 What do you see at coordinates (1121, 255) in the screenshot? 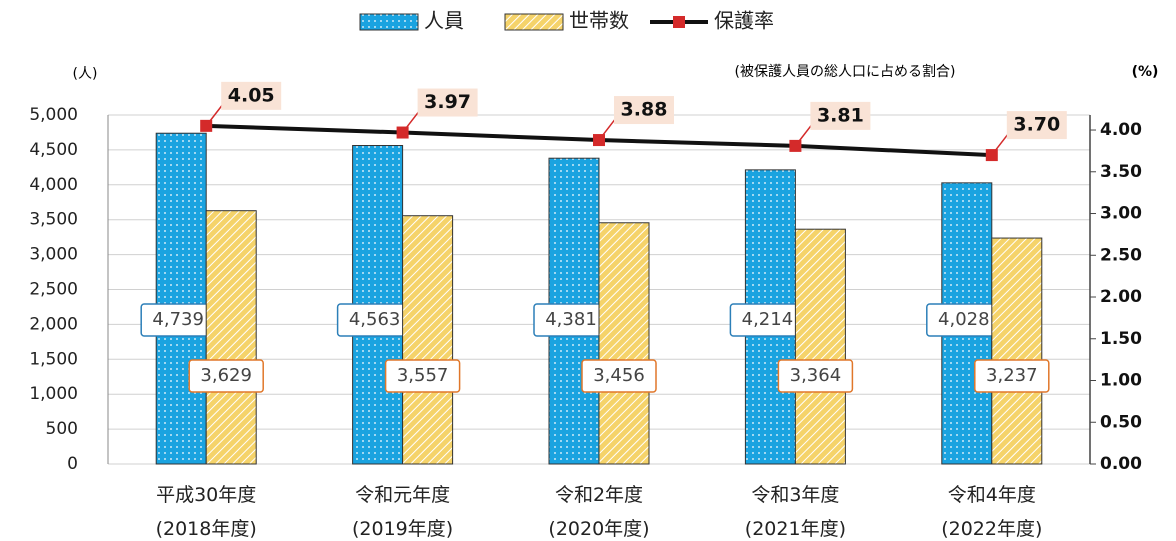
I see `y2-tick-label: 2.50` at bounding box center [1121, 255].